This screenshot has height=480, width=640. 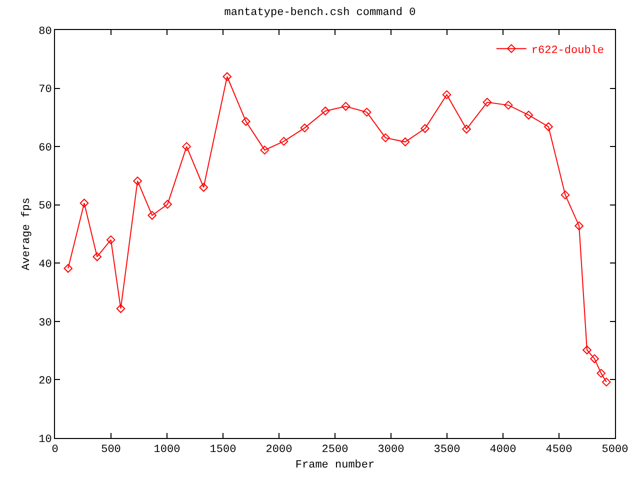 I want to click on y-tick-label: 80, so click(x=45, y=32).